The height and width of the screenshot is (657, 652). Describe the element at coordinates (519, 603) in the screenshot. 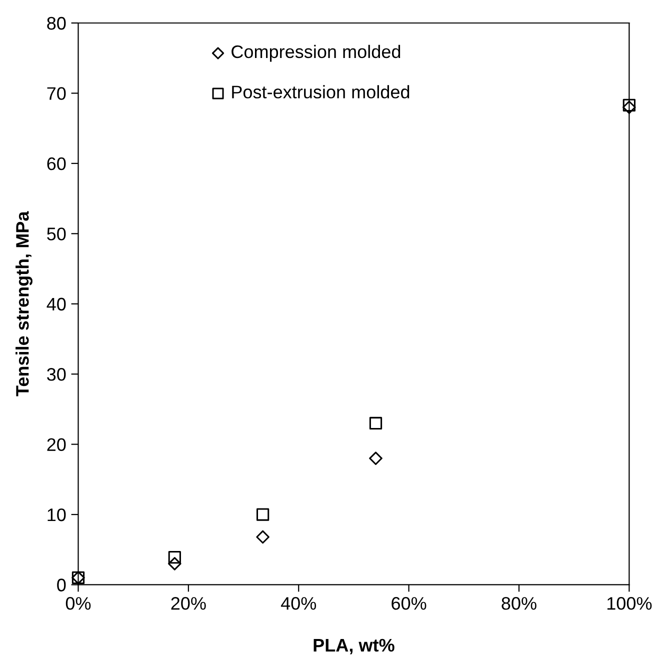

I see `x-tick-label: 80%` at that location.